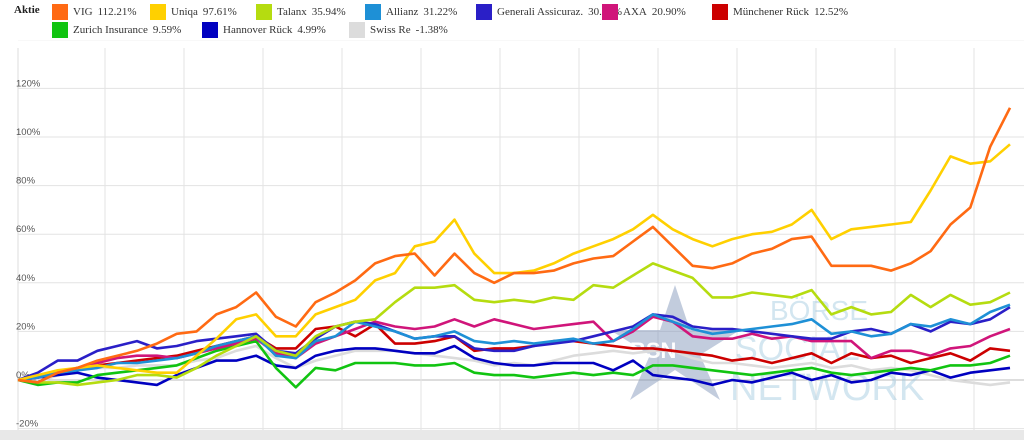  Describe the element at coordinates (167, 30) in the screenshot. I see `legend-value: 9.59%` at that location.